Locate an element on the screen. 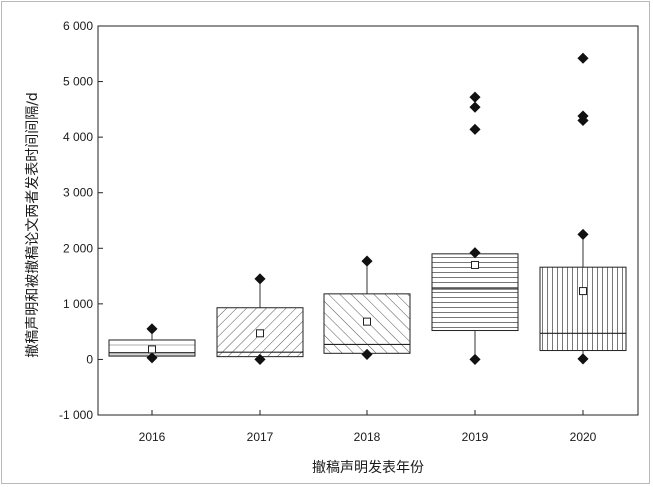  y-tick-label: 2 000 is located at coordinates (78, 248).